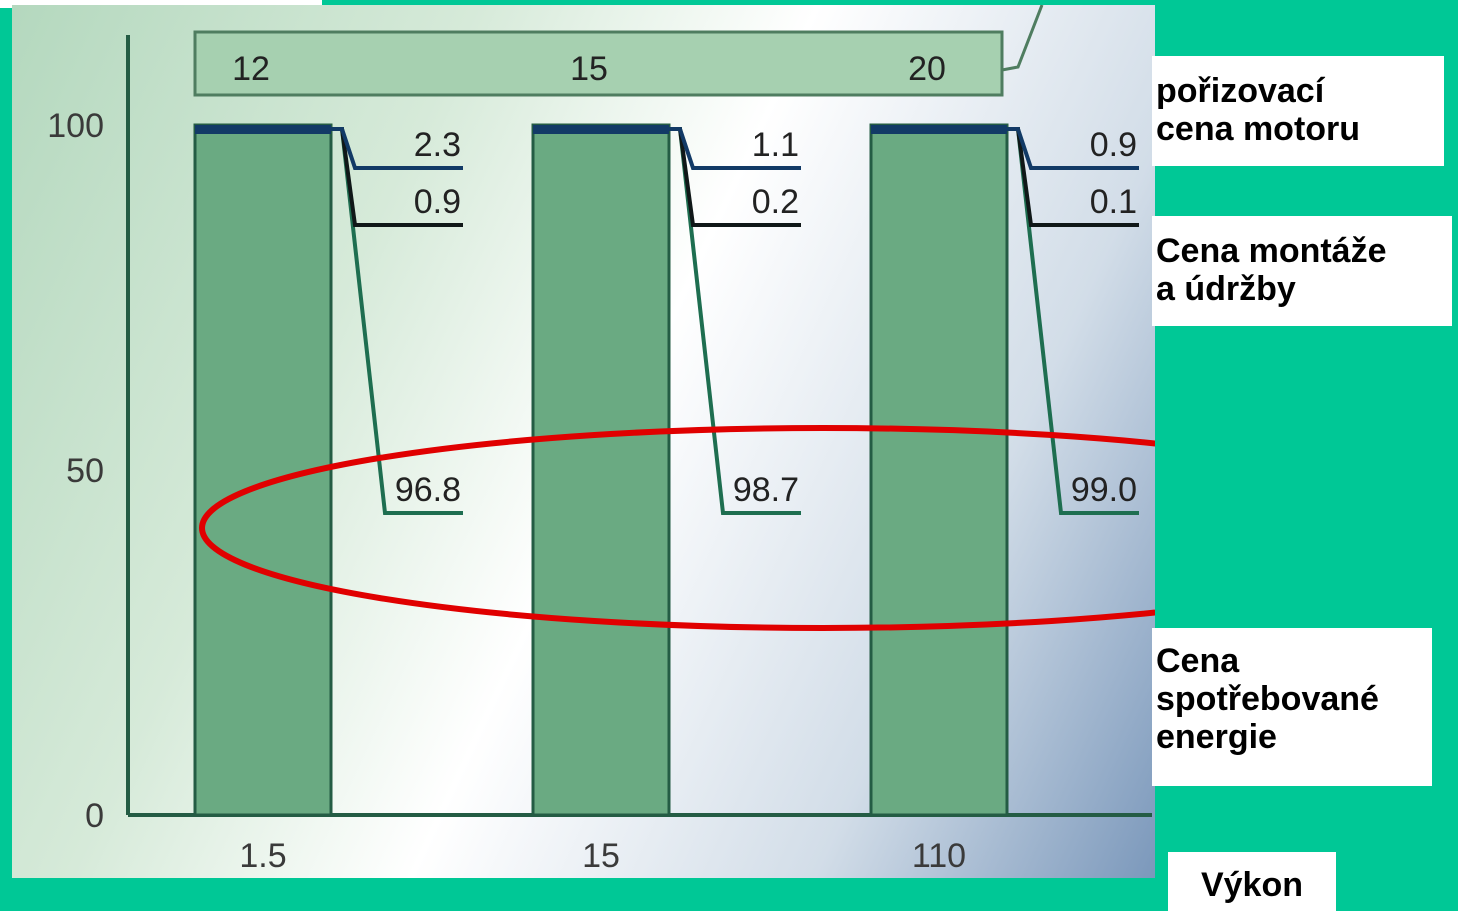 Image resolution: width=1458 pixels, height=911 pixels. I want to click on data-label: 0.1, so click(1113, 202).